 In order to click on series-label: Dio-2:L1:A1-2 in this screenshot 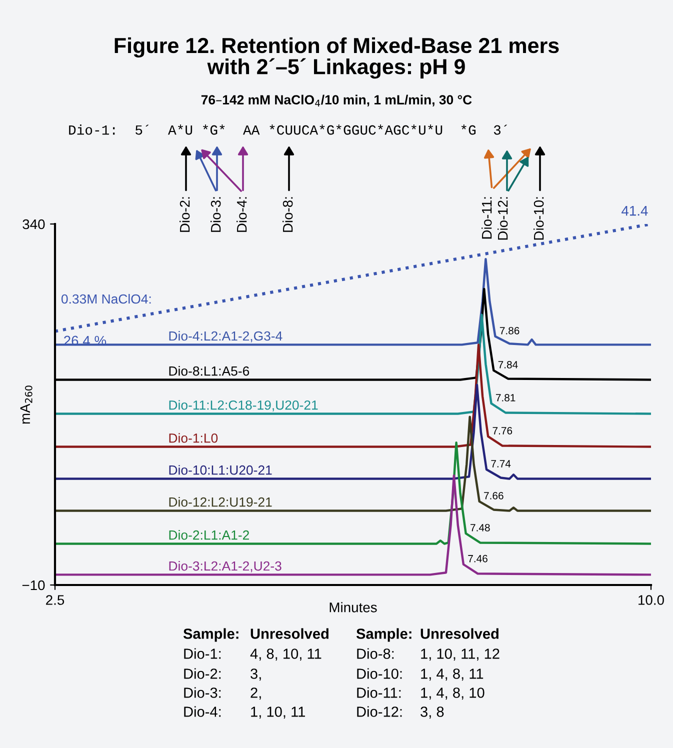, I will do `click(209, 535)`.